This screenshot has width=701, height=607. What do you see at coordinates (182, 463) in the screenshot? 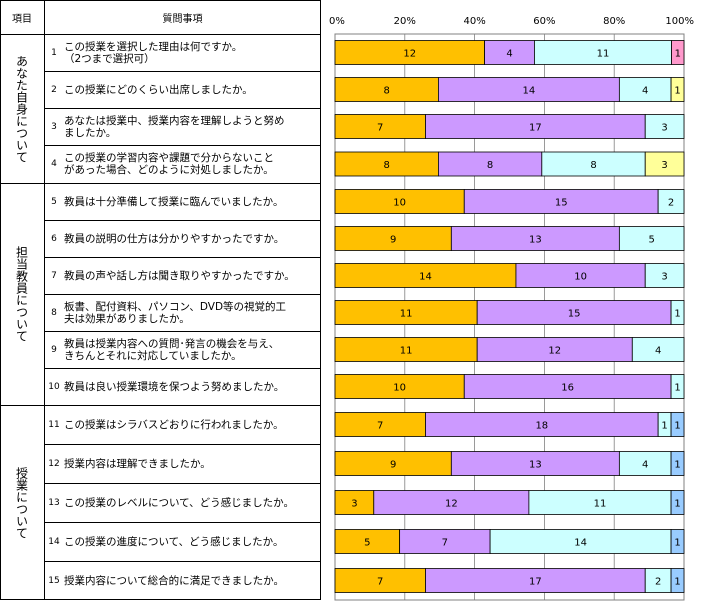
I see `question-row: 12 授業内容は理解できましたか。` at bounding box center [182, 463].